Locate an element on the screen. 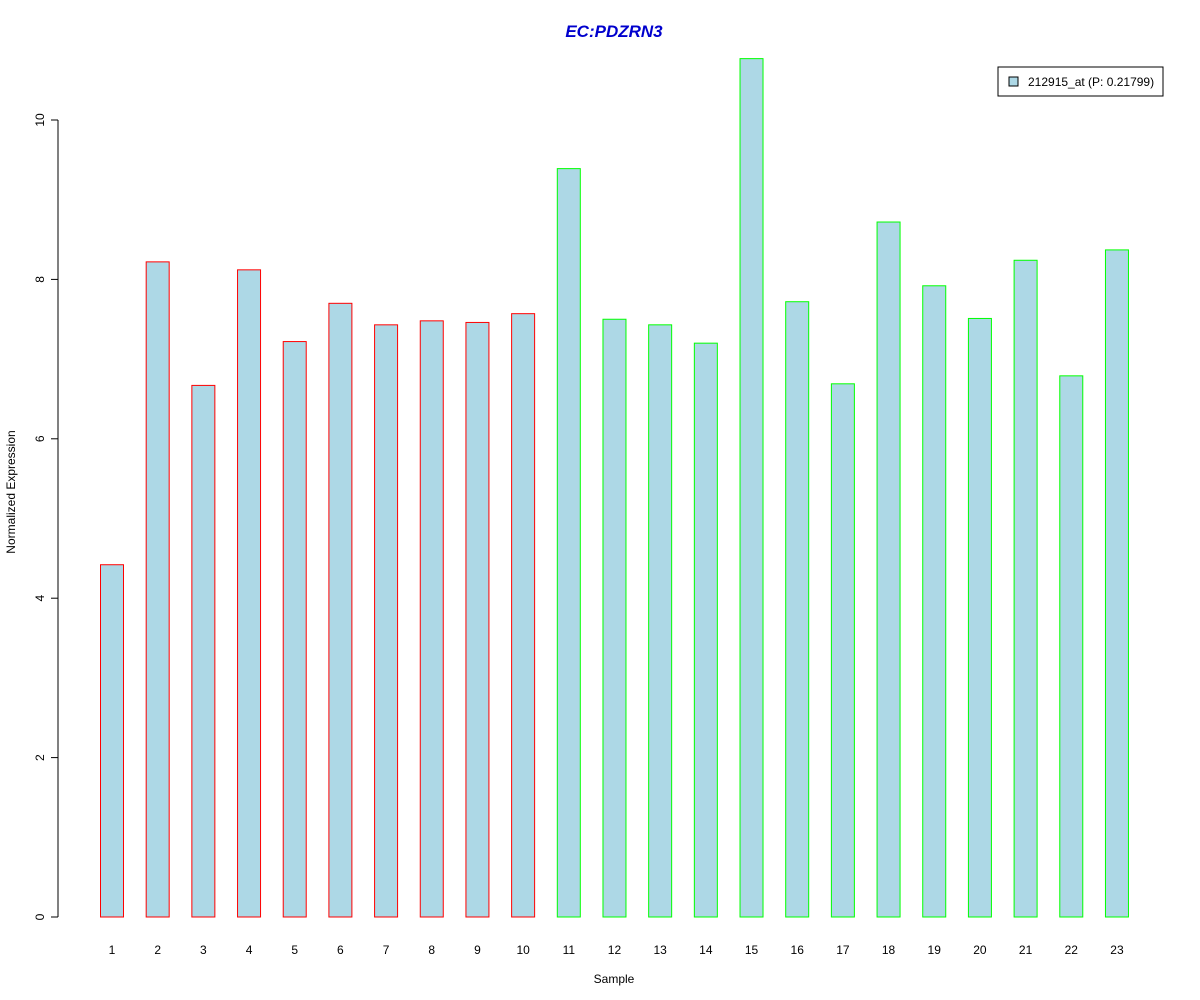  x-tick-label: 15 is located at coordinates (752, 950).